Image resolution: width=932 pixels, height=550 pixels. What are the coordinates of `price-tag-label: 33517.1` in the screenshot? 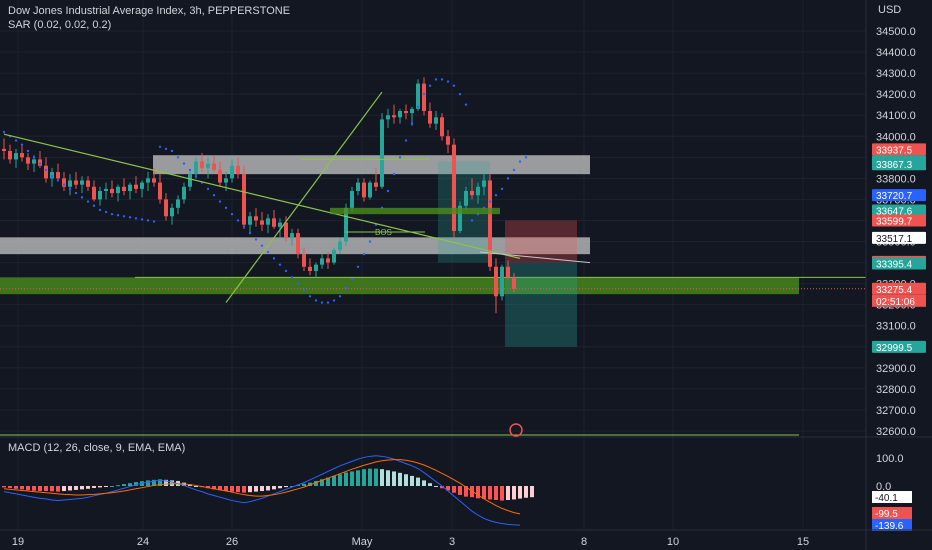 It's located at (894, 239).